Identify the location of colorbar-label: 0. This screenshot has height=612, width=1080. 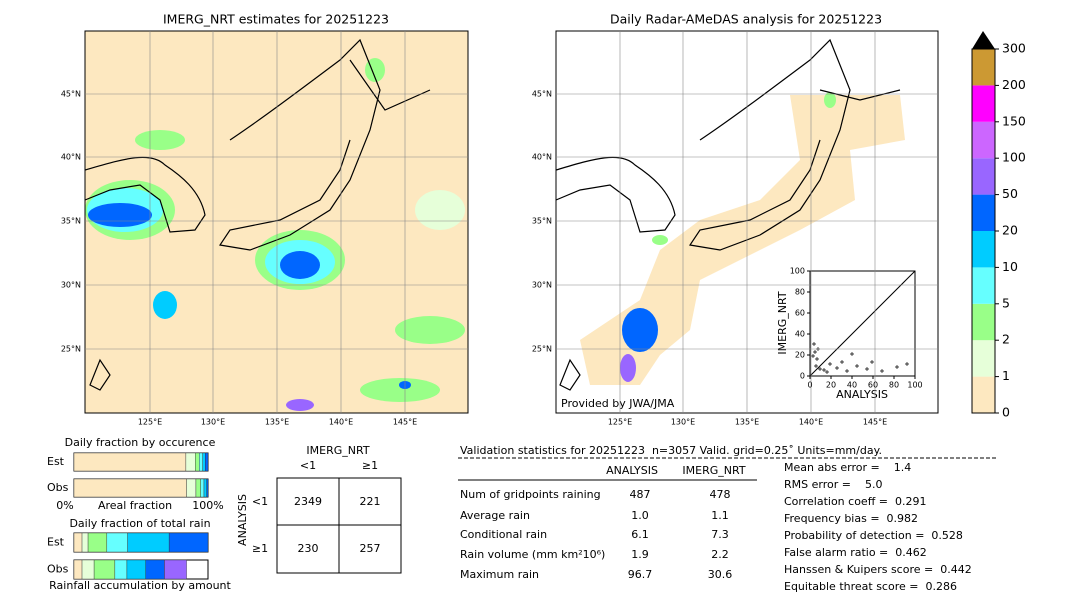
(1006, 412).